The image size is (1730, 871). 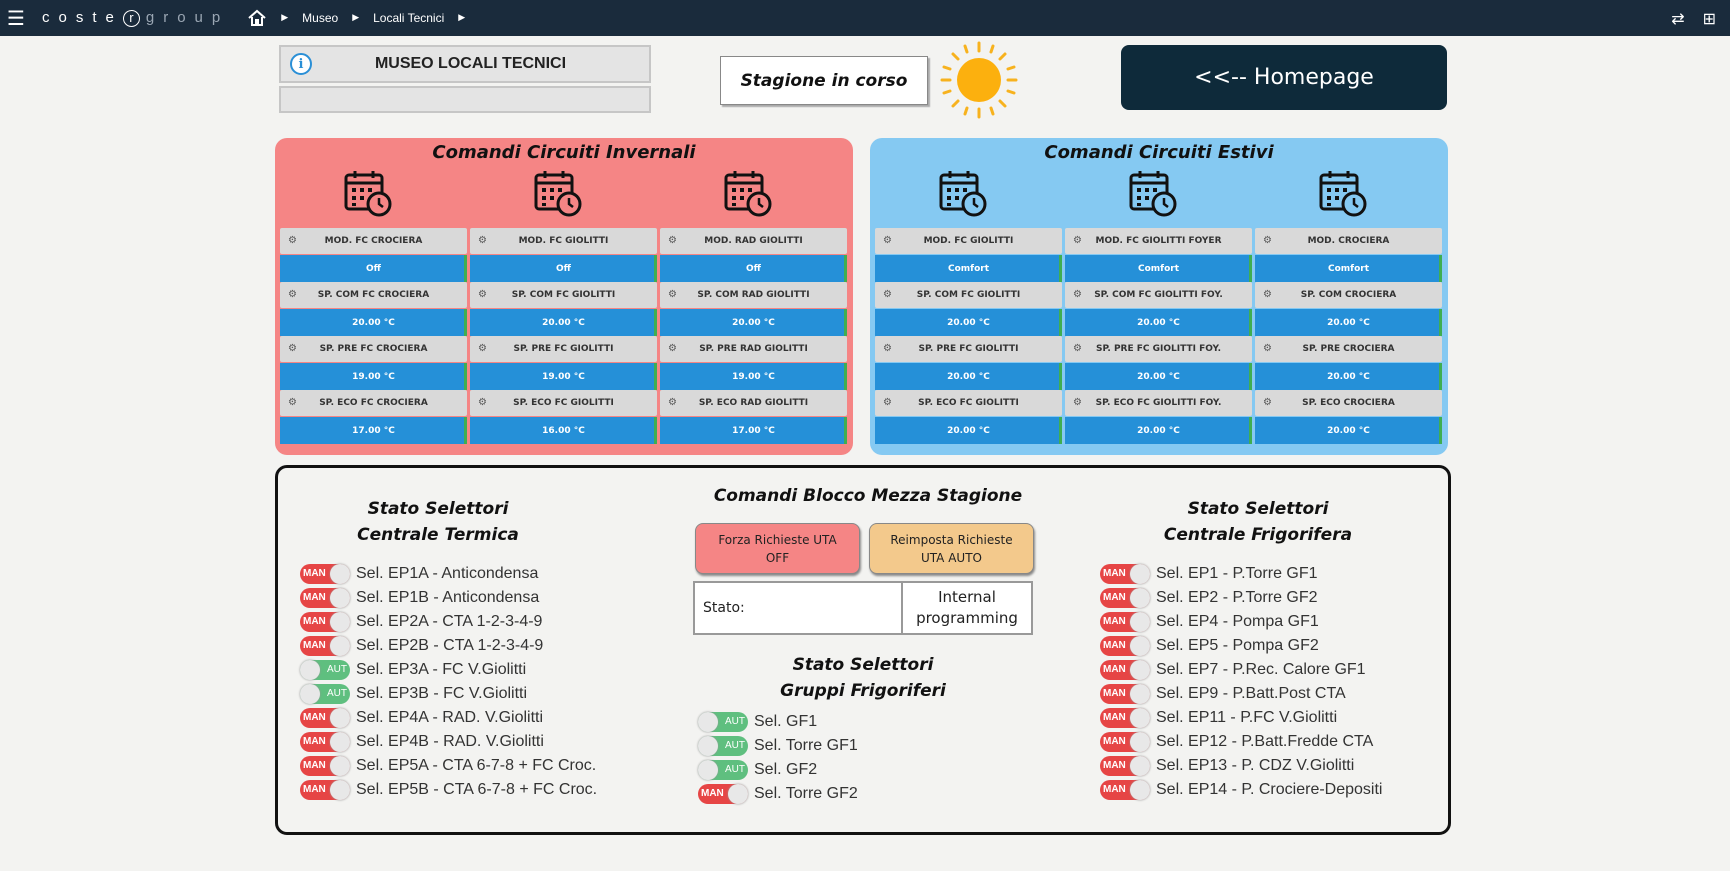 I want to click on breadcrumb-museo: Museo, so click(x=320, y=18).